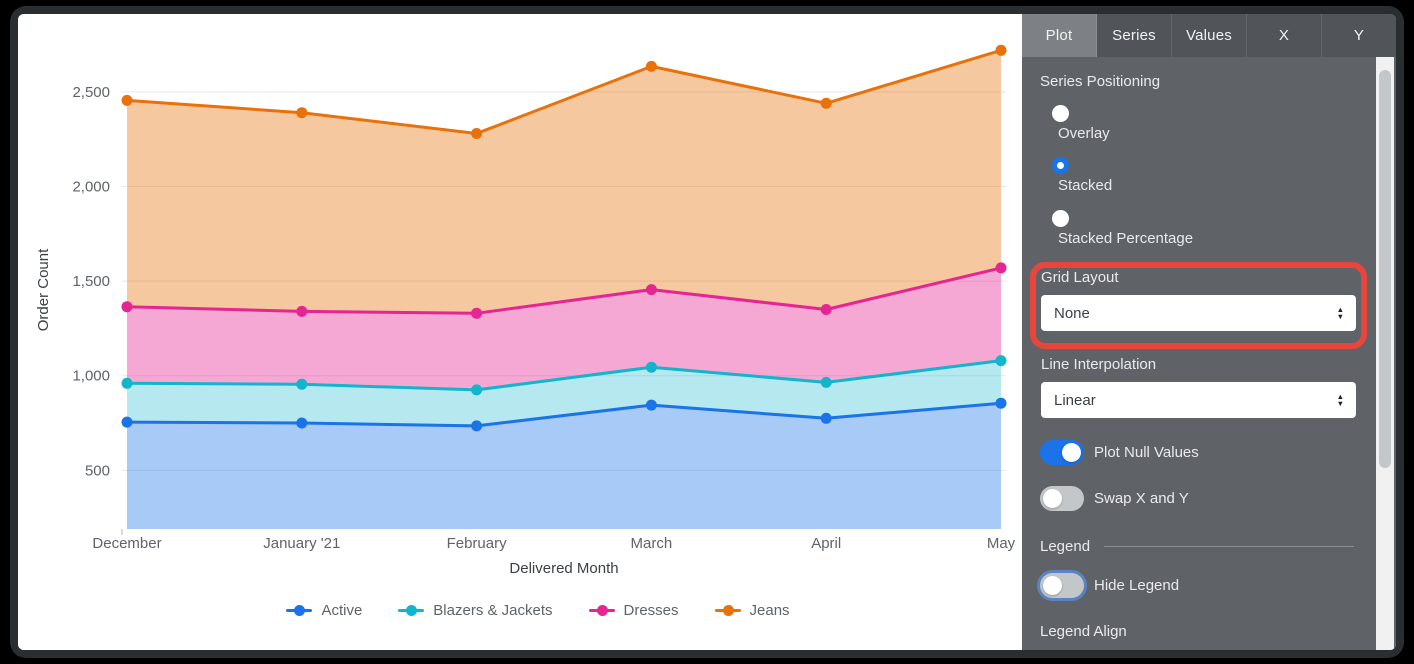 The height and width of the screenshot is (664, 1414). I want to click on toggle-label: Hide Legend, so click(1137, 585).